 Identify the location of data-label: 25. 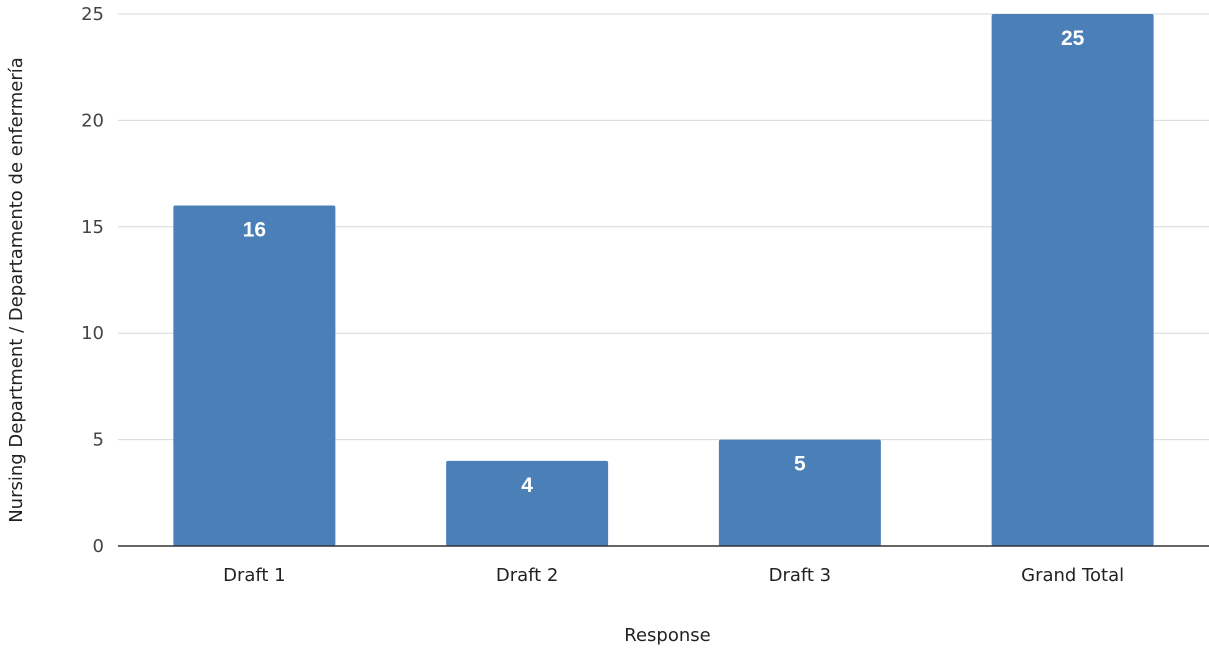
(1073, 38).